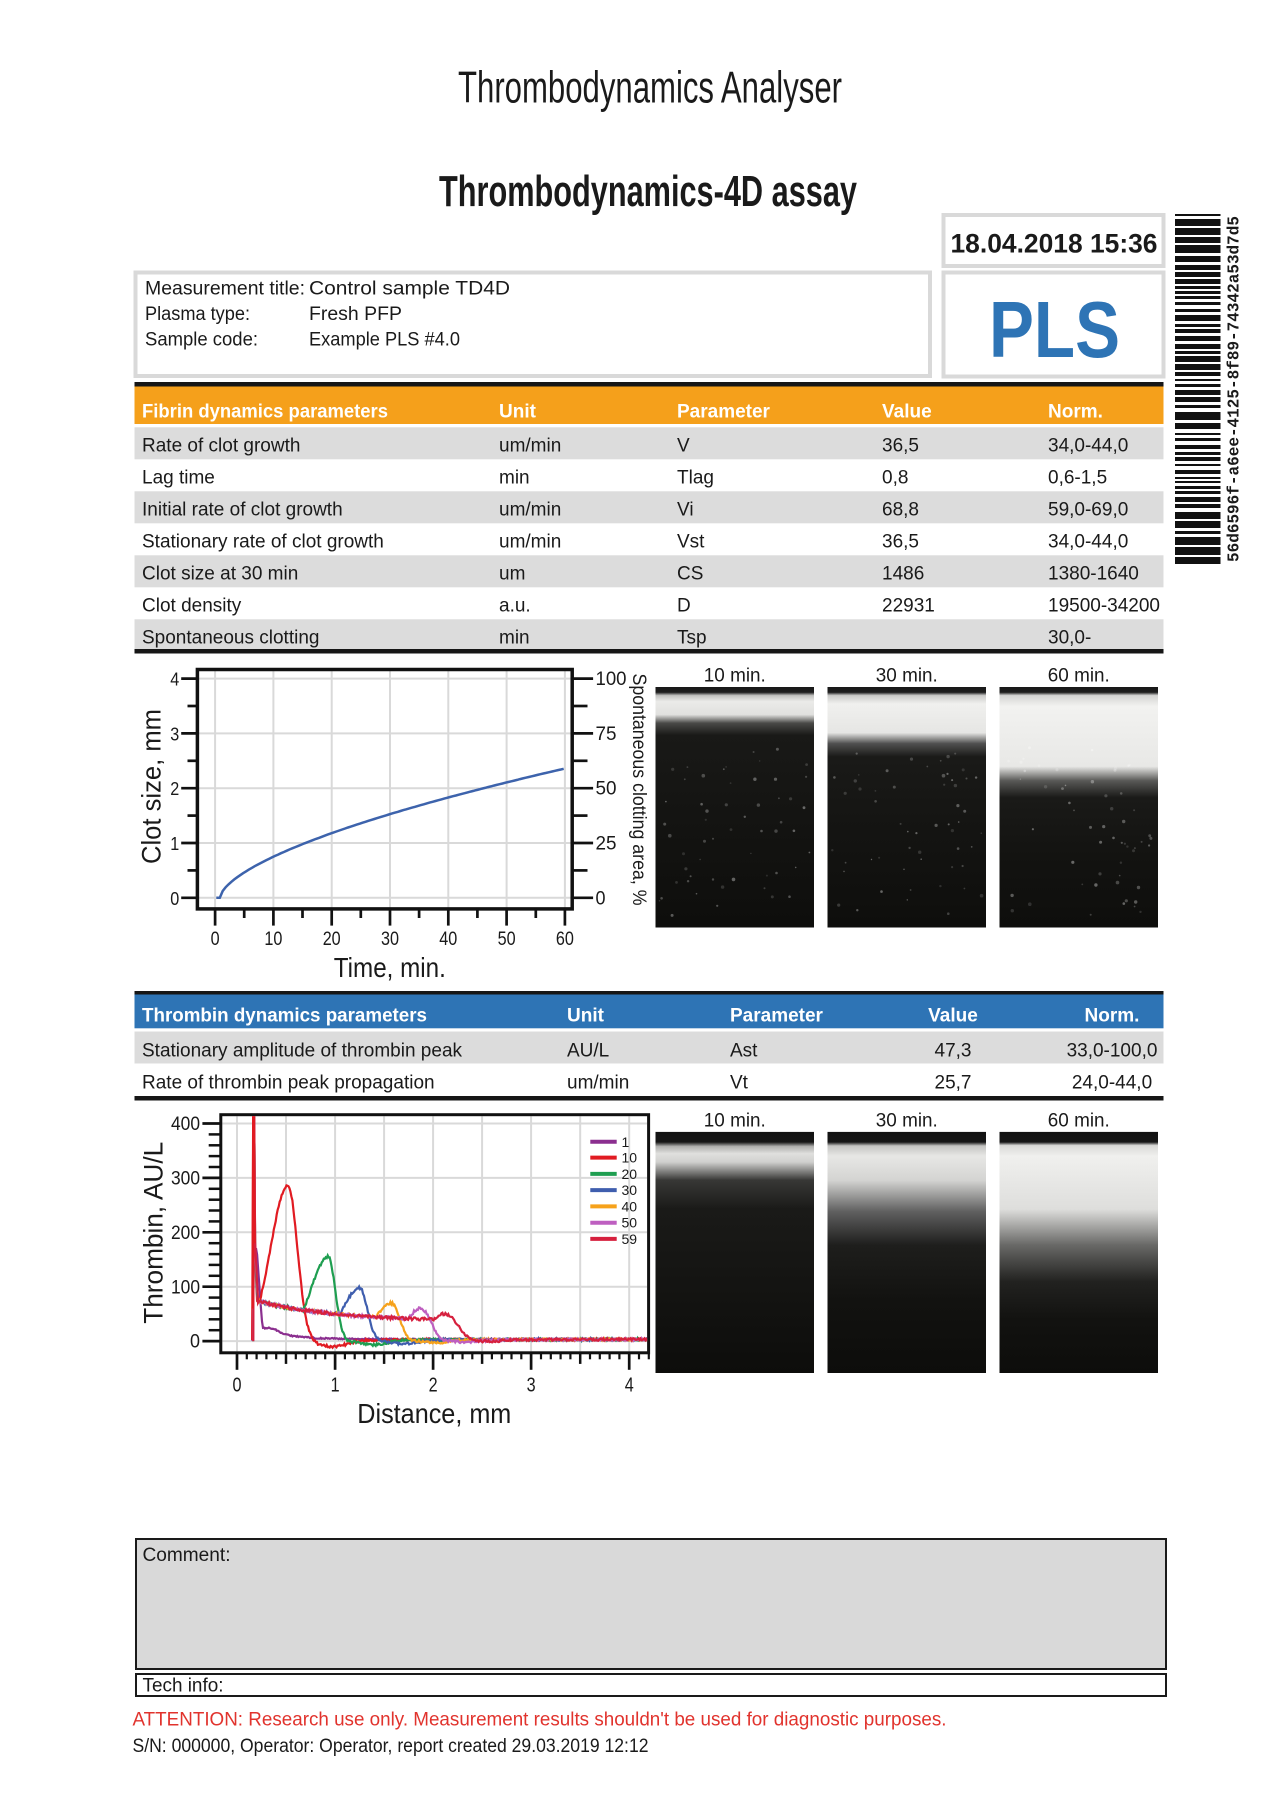 Image resolution: width=1274 pixels, height=1806 pixels. I want to click on svg-text: Tlag, so click(695, 478).